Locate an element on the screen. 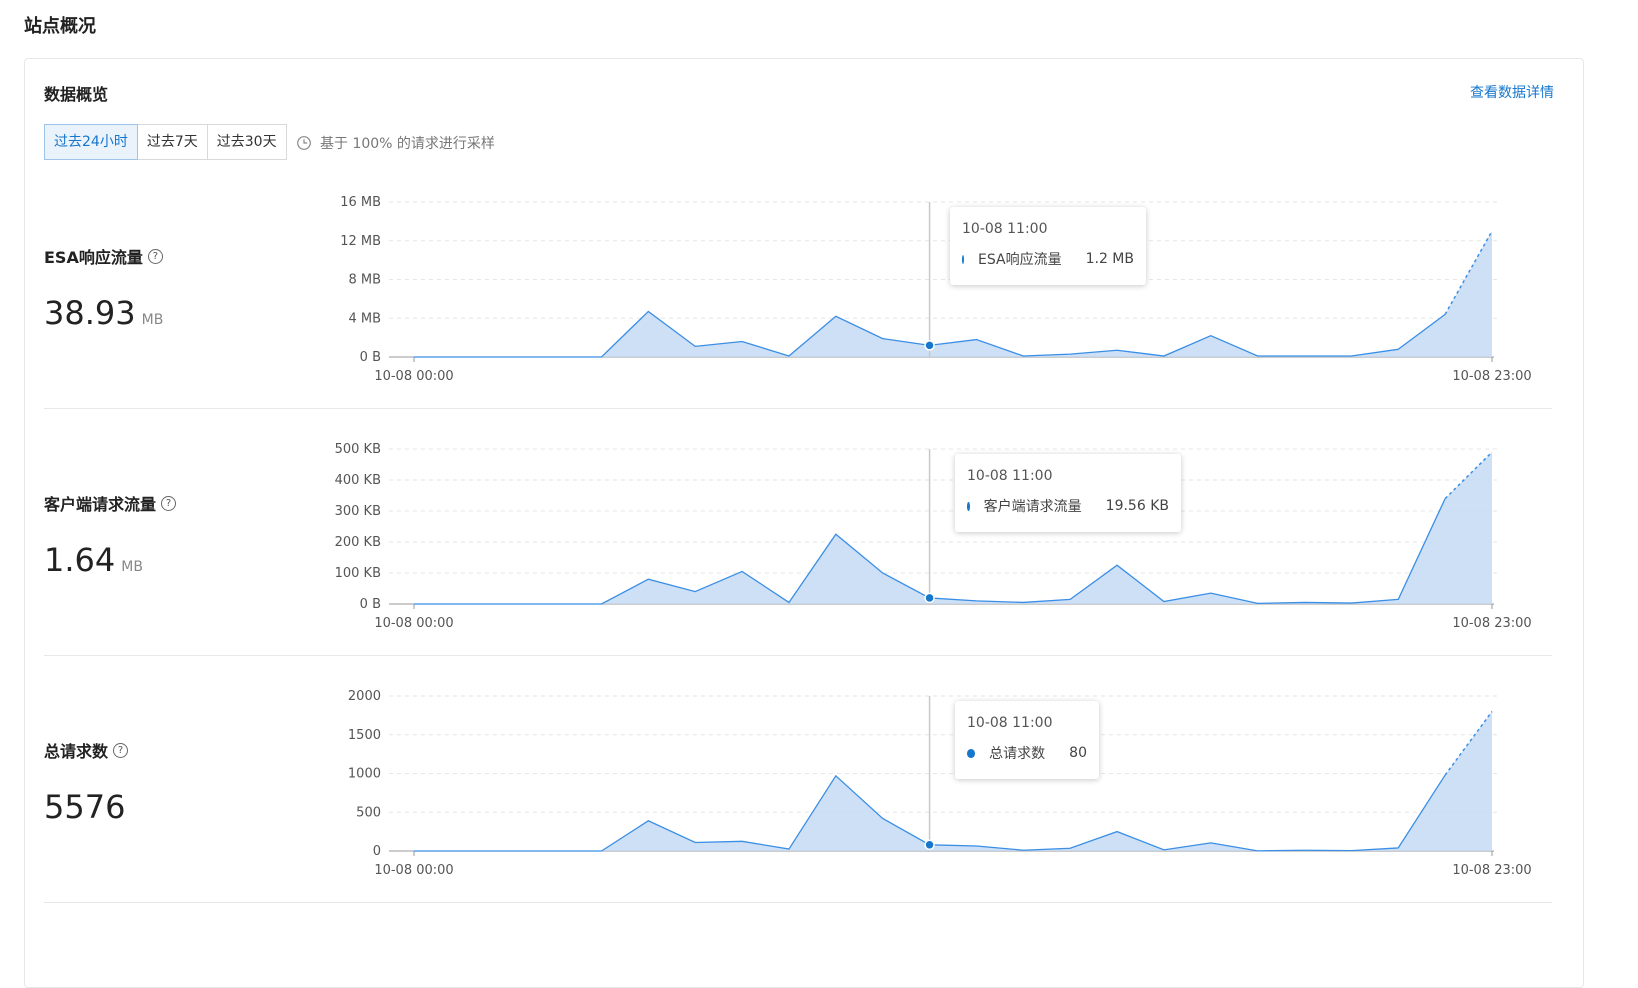  y-tick-label: 400 KB is located at coordinates (358, 480).